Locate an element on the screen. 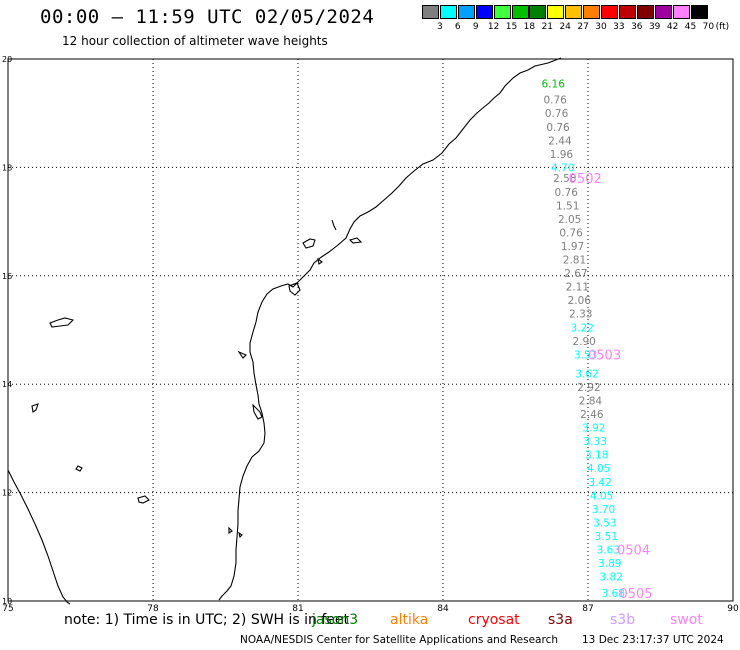  swh-value-label: 2.33 is located at coordinates (580, 315).